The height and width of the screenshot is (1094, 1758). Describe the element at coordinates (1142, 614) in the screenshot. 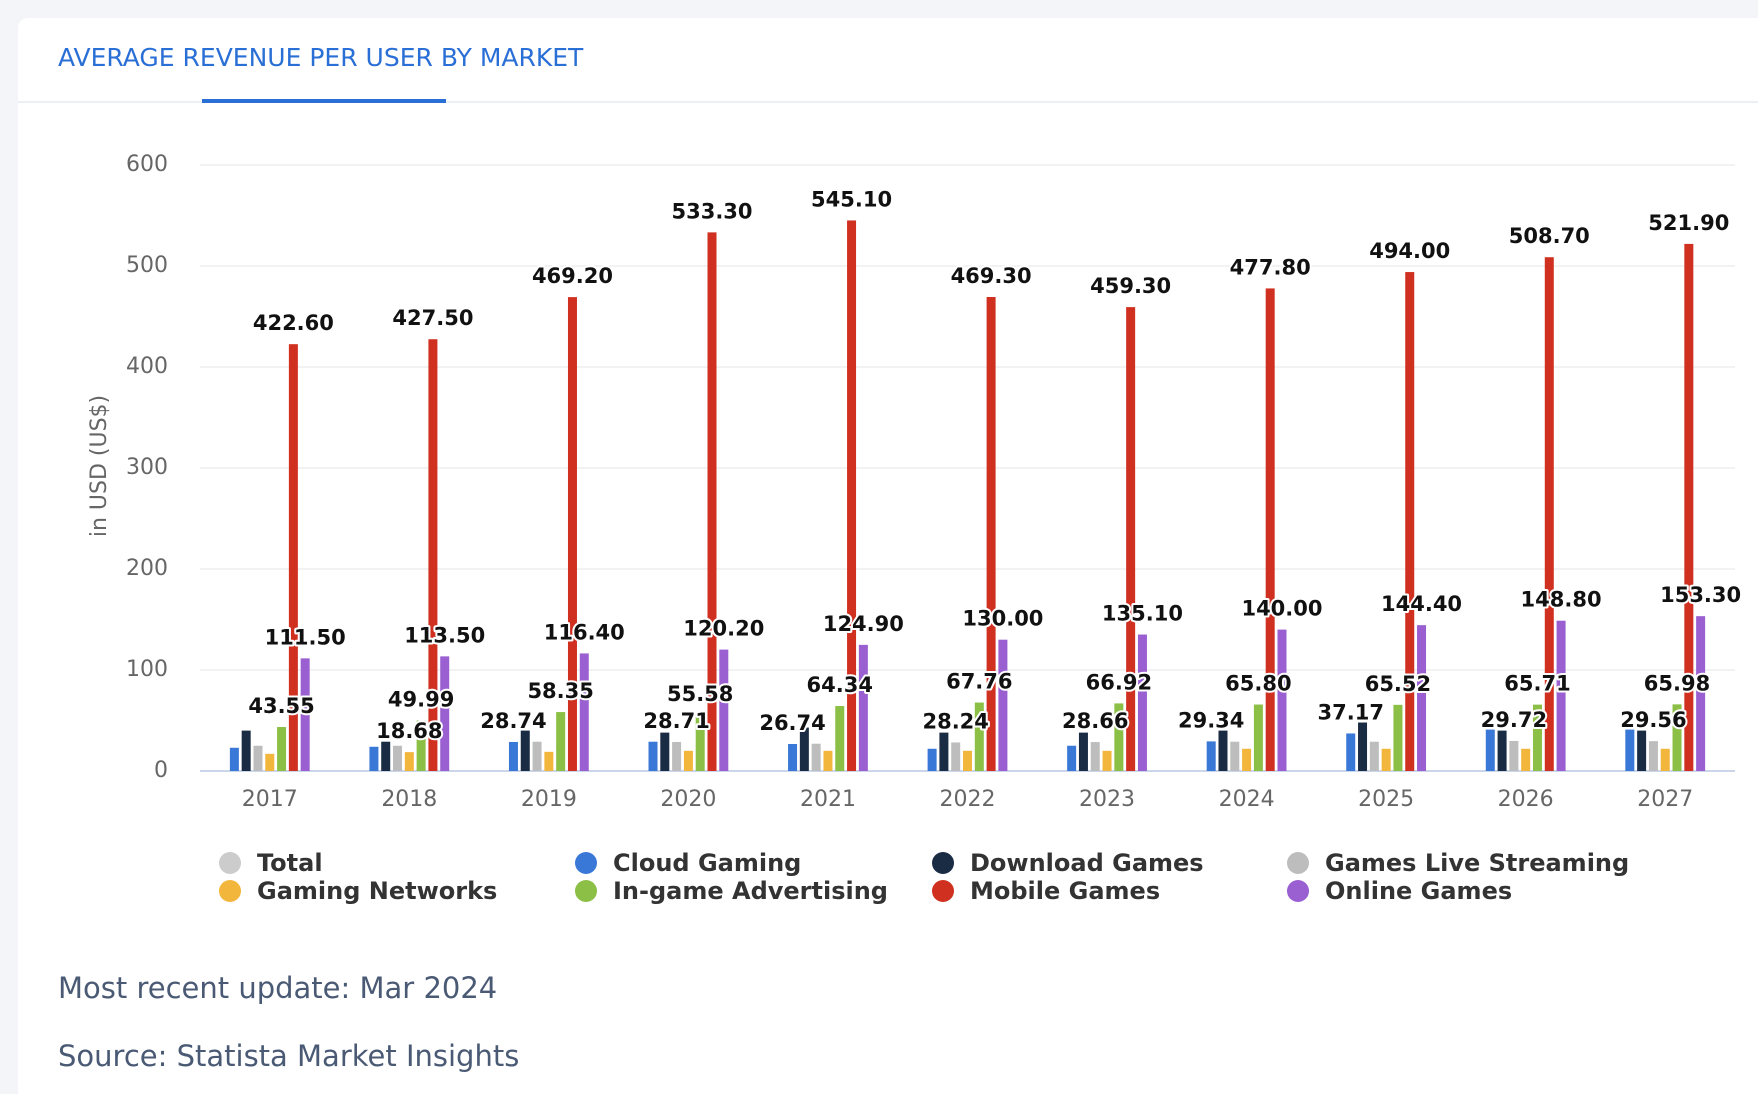

I see `data-label: 135.10` at that location.